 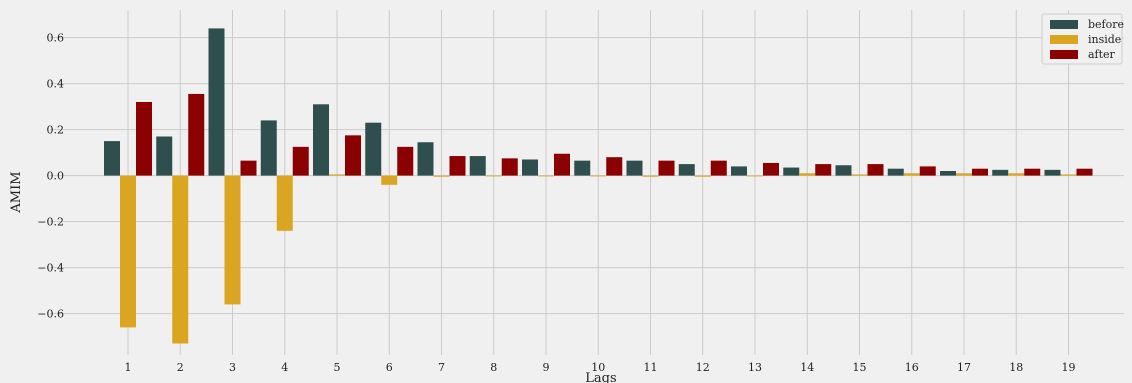 I want to click on x-axis: 1 2 3 4 5 6 7 8 9 10 11 12 13 14 15 16 17 18 19, so click(x=600, y=367).